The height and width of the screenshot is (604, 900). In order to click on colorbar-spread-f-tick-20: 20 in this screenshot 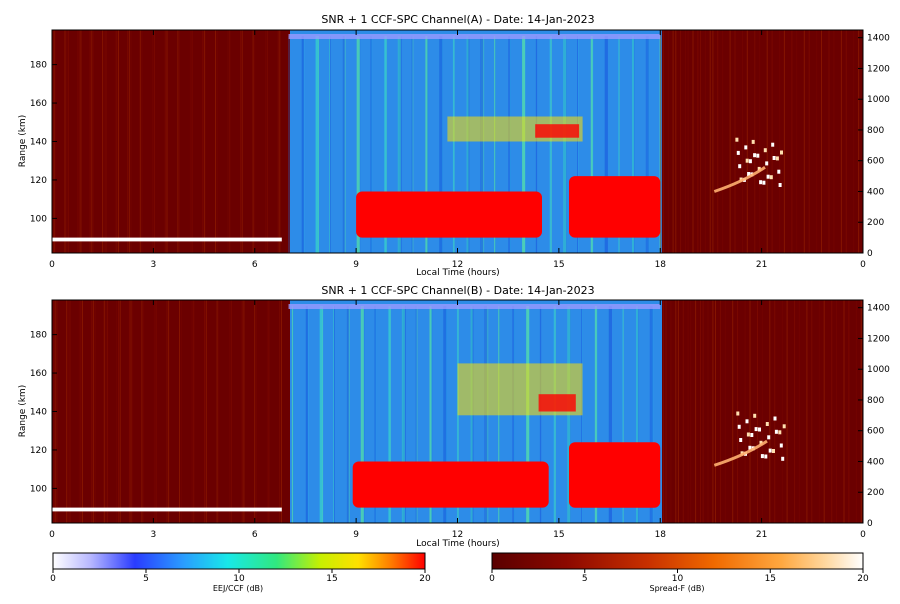, I will do `click(863, 579)`.